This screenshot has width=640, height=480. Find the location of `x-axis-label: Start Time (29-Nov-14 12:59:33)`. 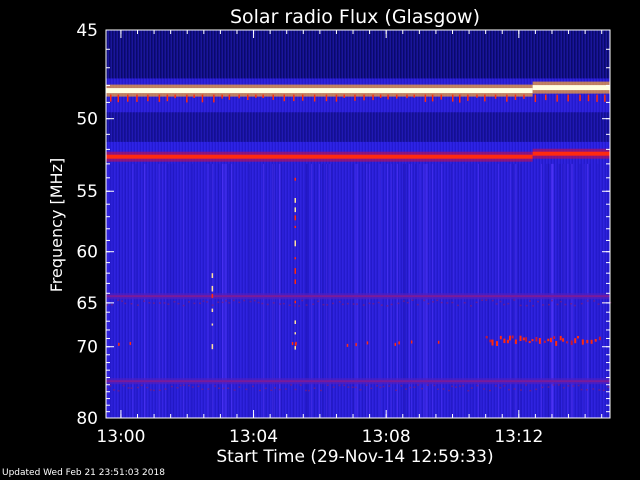

x-axis-label: Start Time (29-Nov-14 12:59:33) is located at coordinates (354, 457).